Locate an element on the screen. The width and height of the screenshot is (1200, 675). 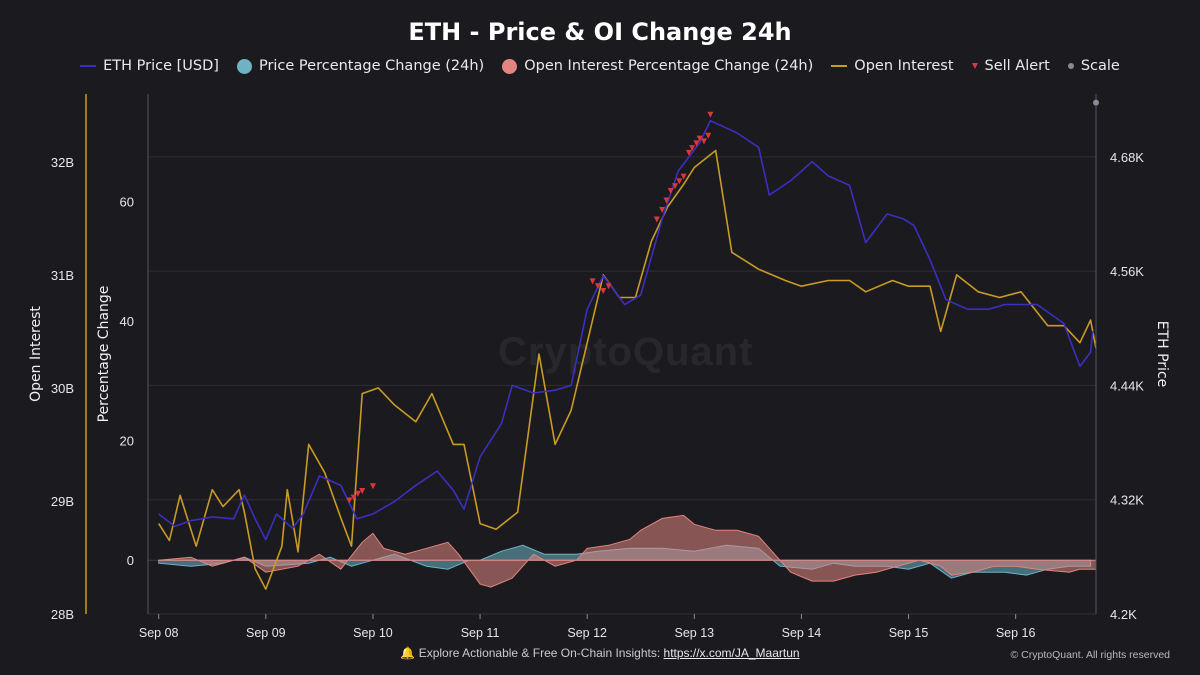
oi-tick-label: 32B is located at coordinates (62, 162).